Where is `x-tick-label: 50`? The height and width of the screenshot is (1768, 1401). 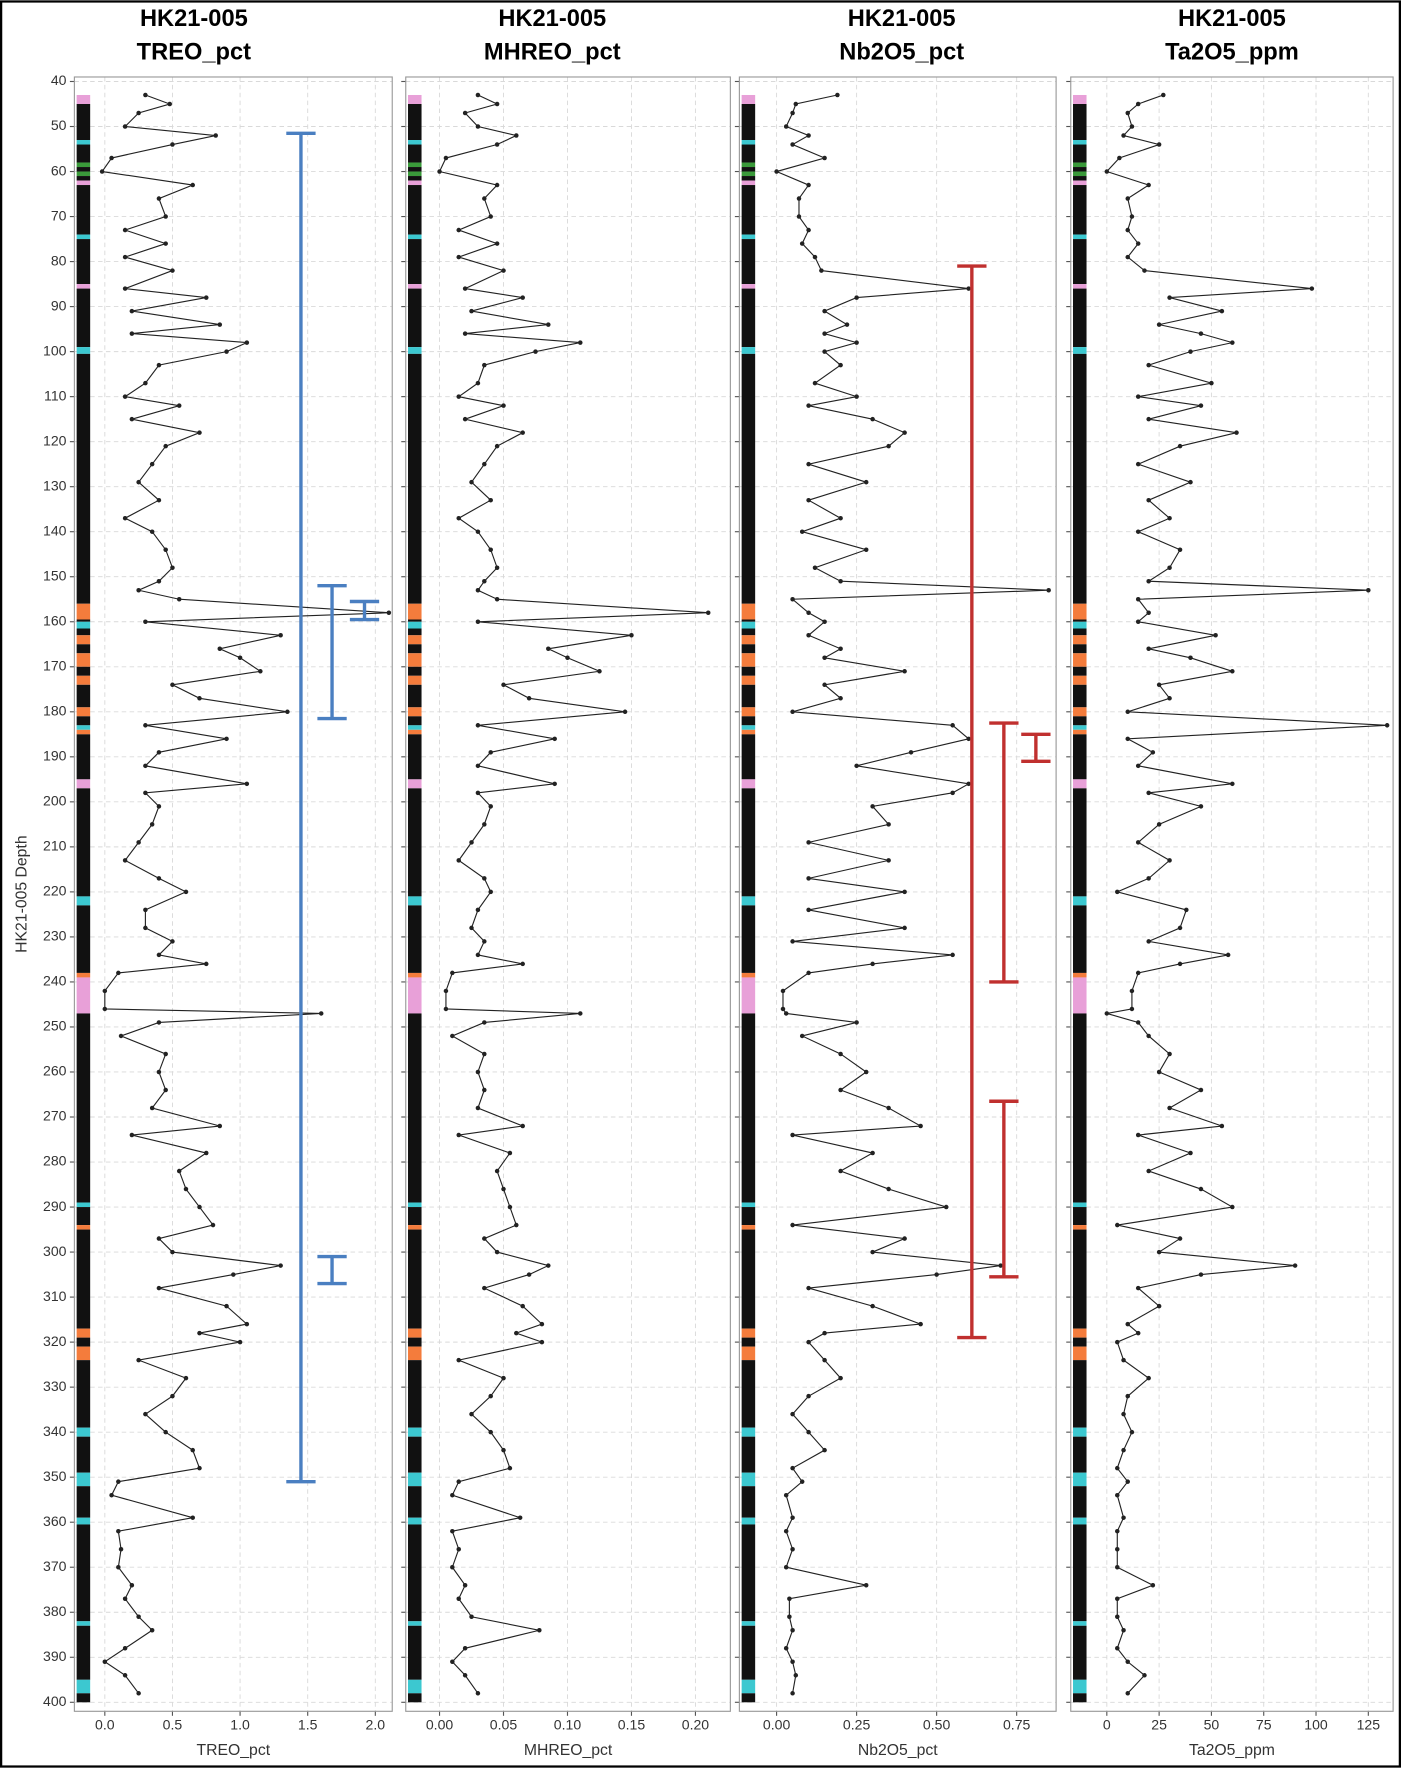
x-tick-label: 50 is located at coordinates (1212, 1725).